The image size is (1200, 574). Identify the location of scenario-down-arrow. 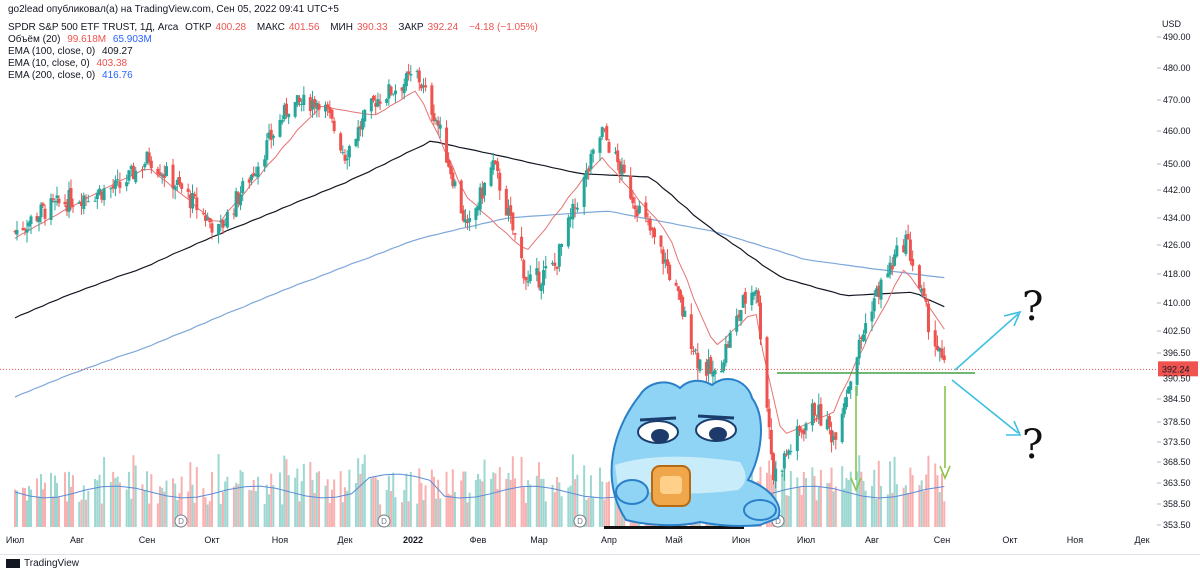
(985, 406).